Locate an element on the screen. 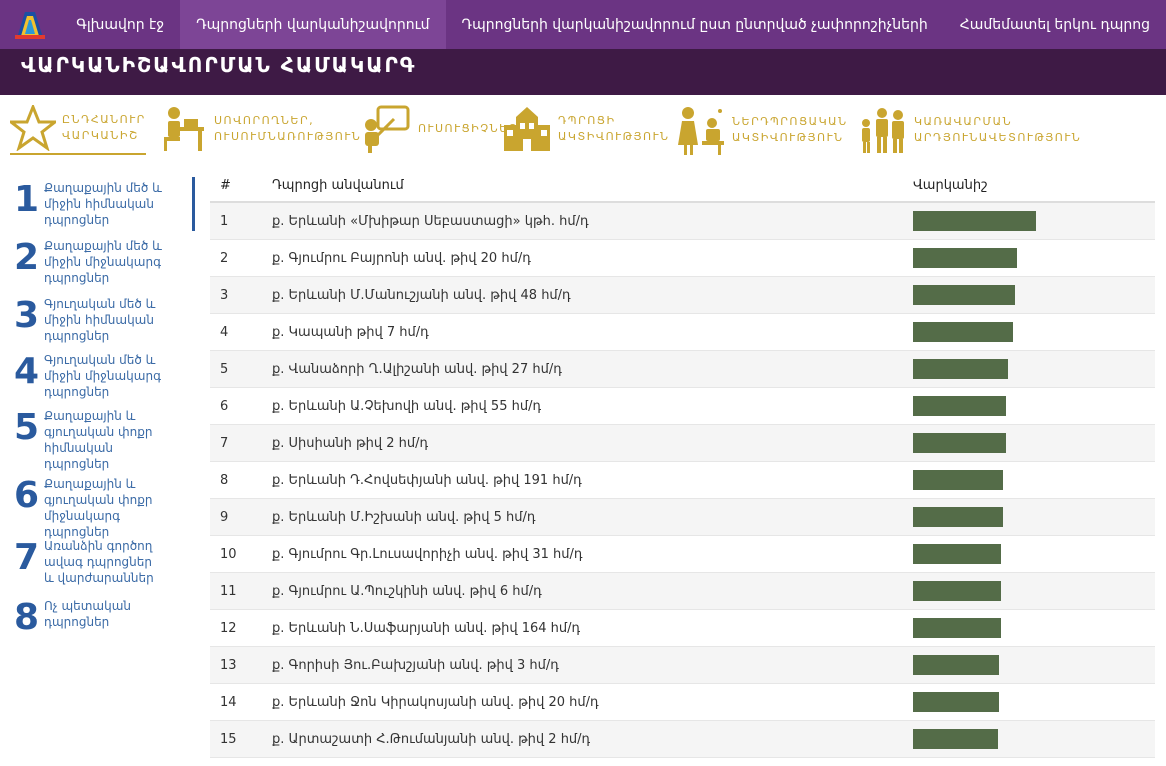  student-desk-icon is located at coordinates (184, 129).